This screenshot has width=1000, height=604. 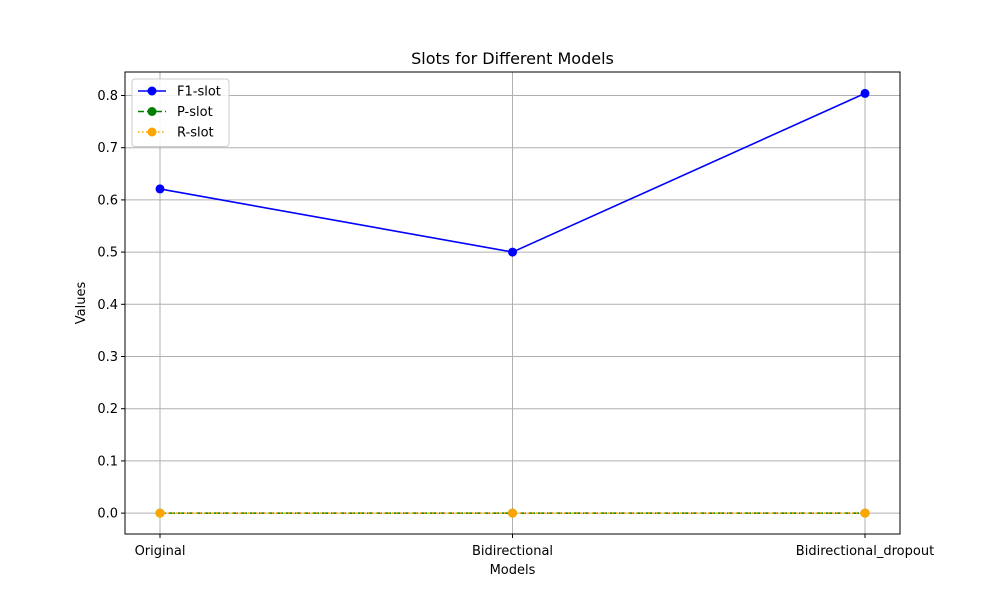 What do you see at coordinates (865, 551) in the screenshot?
I see `x-tick-label: Bidirectional_dropout` at bounding box center [865, 551].